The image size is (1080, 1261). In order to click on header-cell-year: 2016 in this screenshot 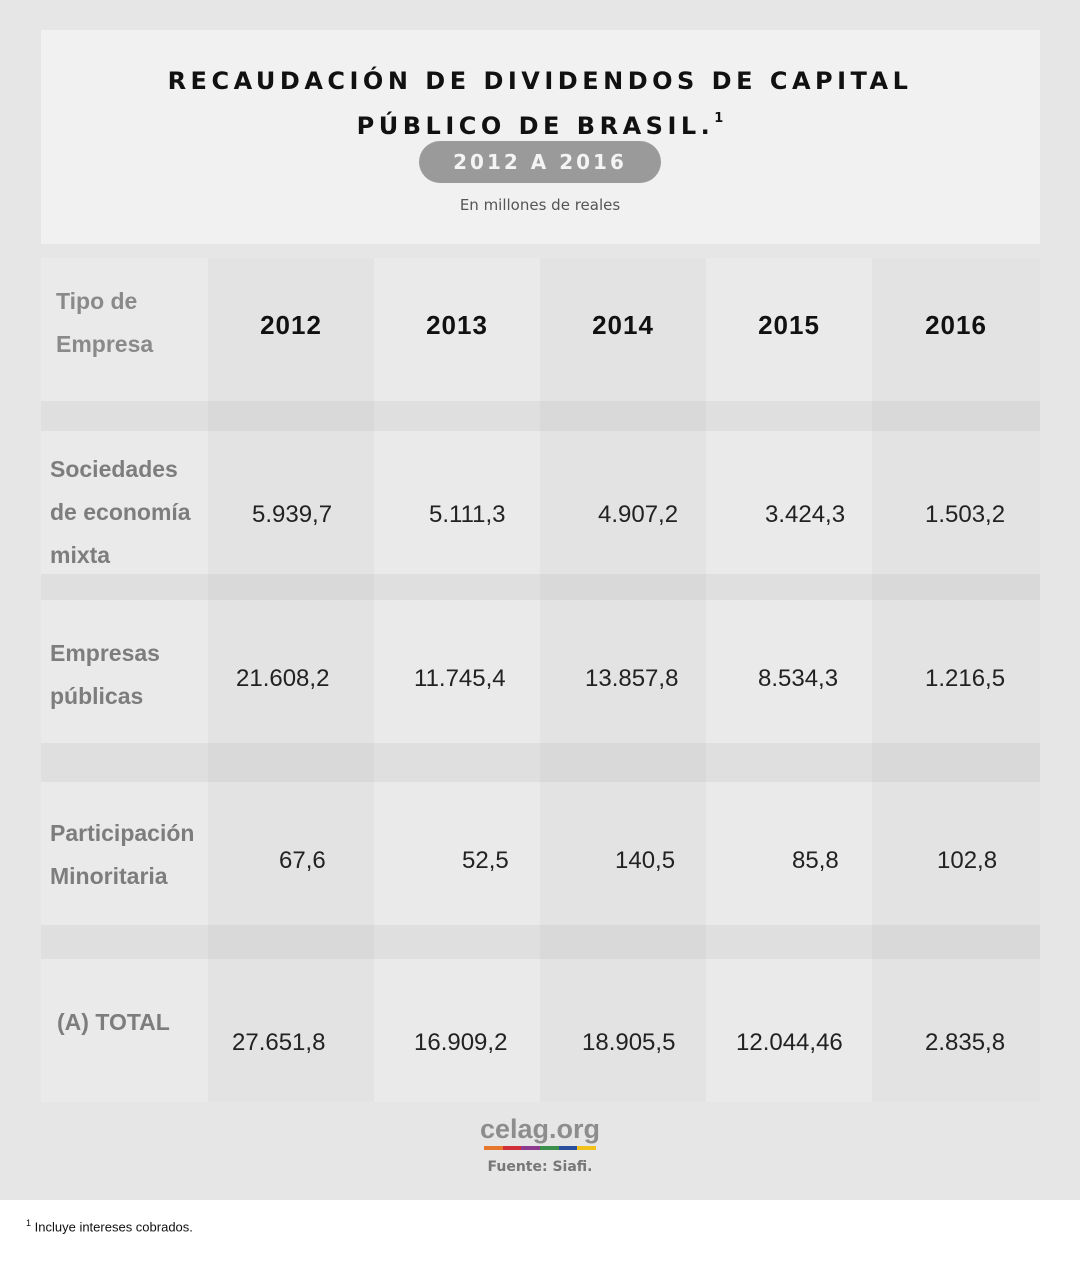, I will do `click(956, 329)`.